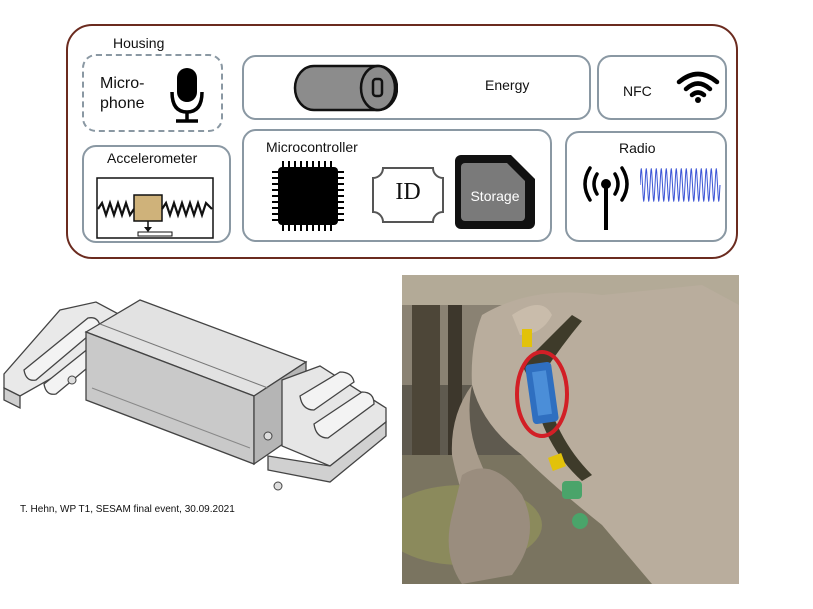 The width and height of the screenshot is (813, 609). Describe the element at coordinates (507, 85) in the screenshot. I see `energy-label: Energy` at that location.